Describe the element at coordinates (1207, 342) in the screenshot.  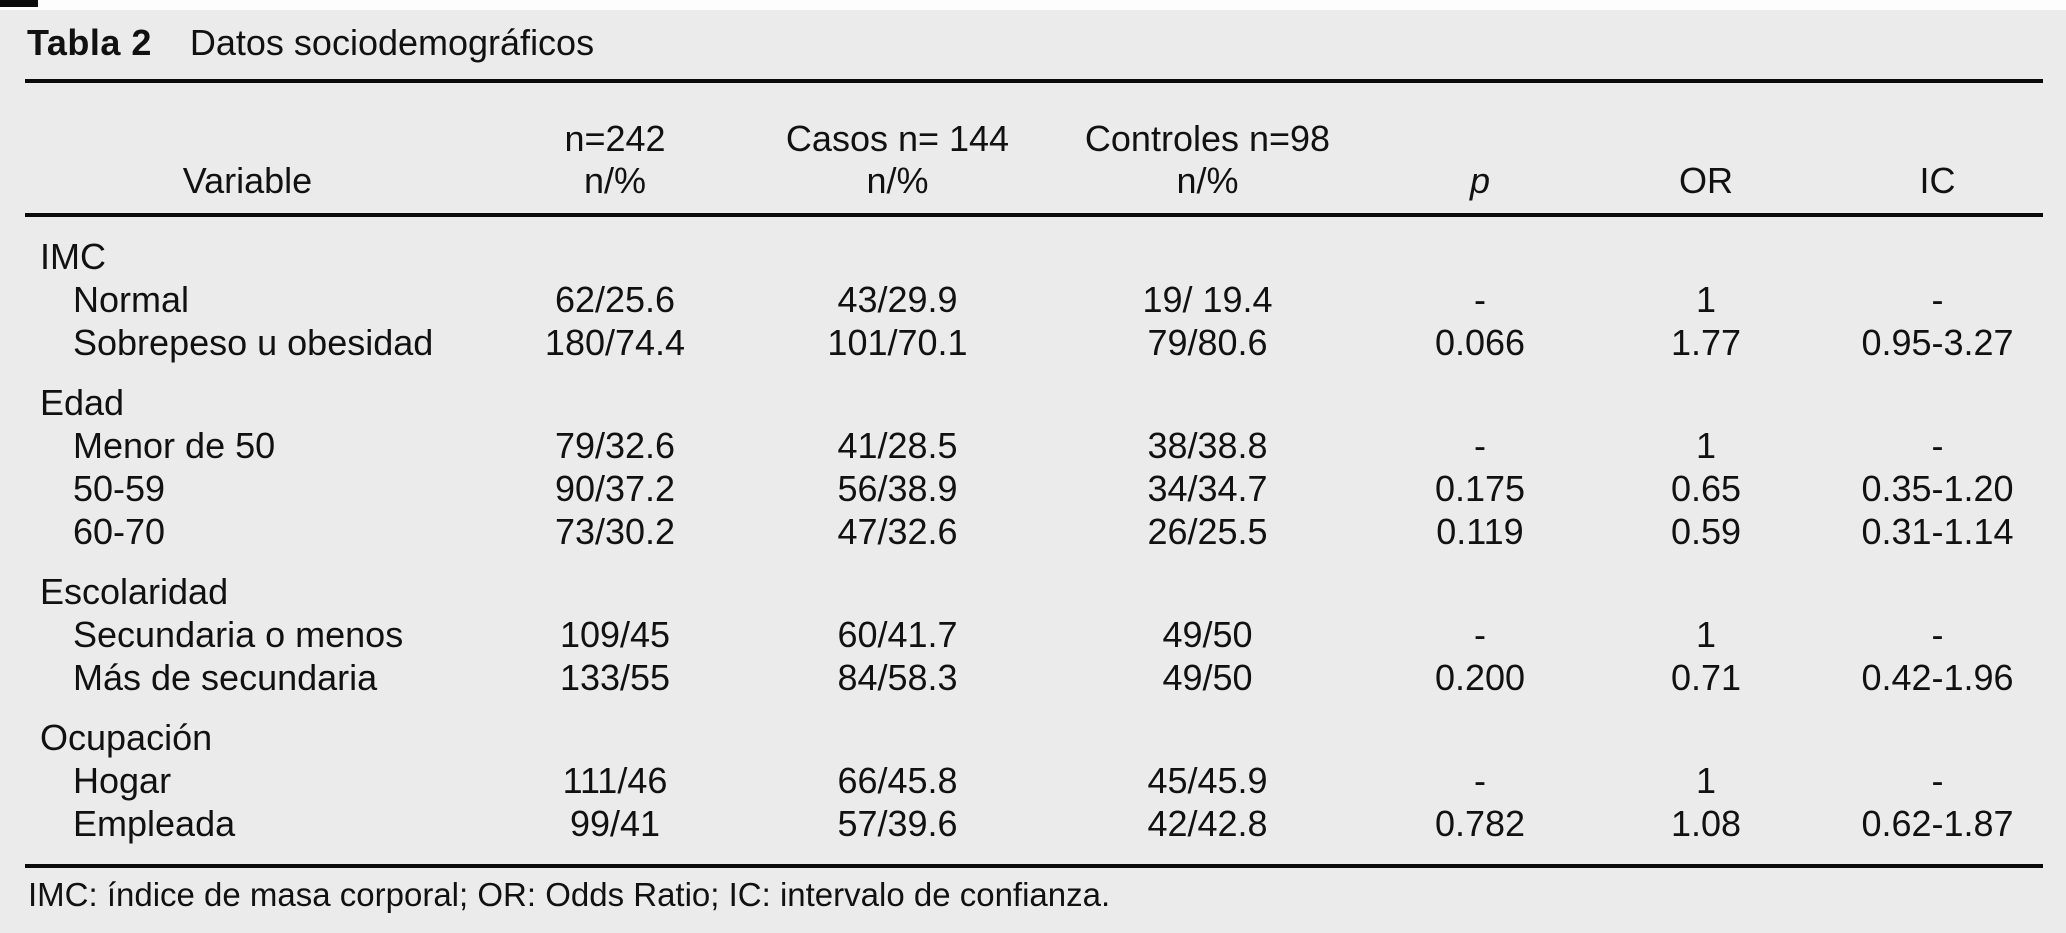
I see `cell-controles: 79/80.6` at that location.